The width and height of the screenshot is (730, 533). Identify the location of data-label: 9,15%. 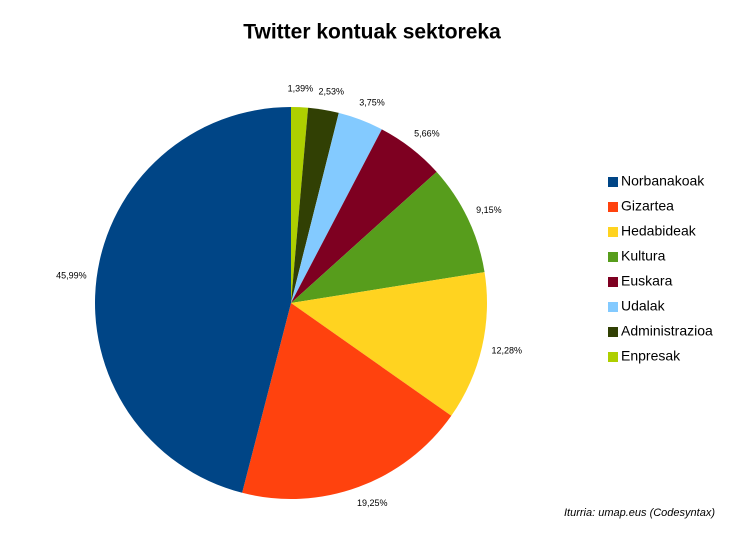
(489, 210).